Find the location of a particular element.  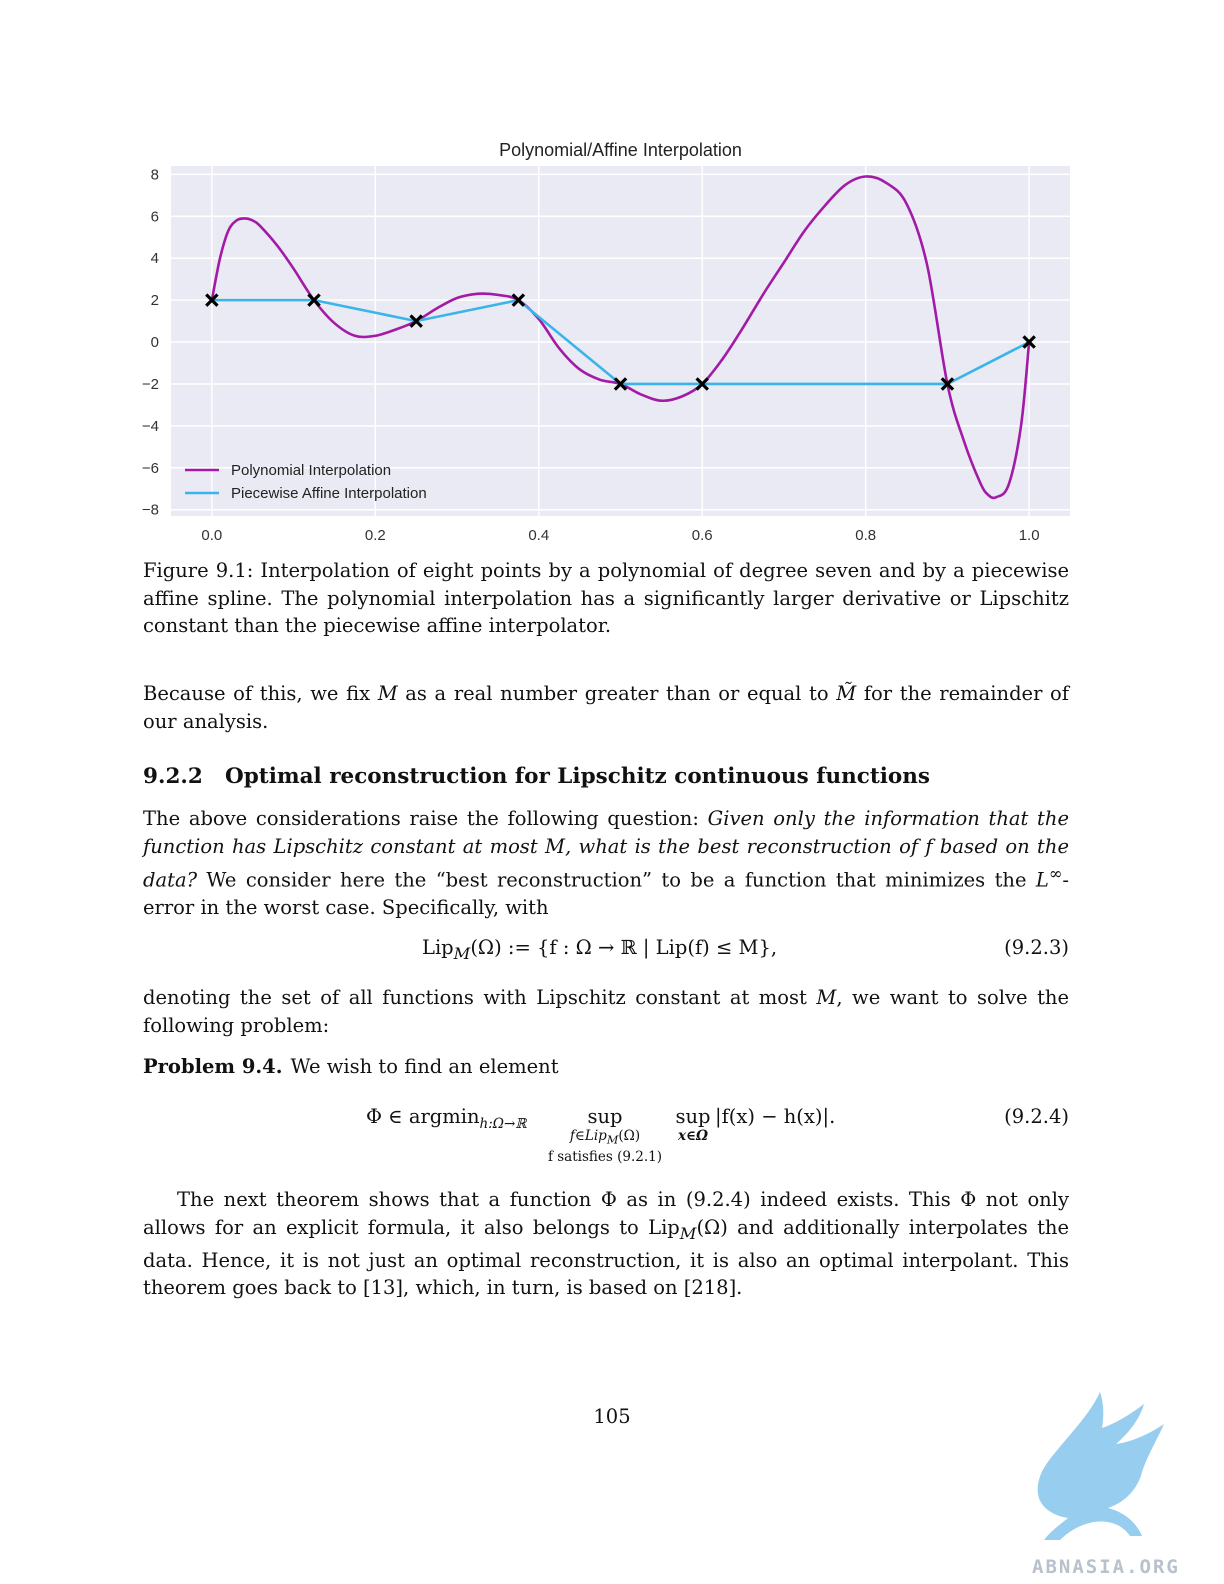

abs-difference: |f(x) − h(x)|. is located at coordinates (775, 1116).